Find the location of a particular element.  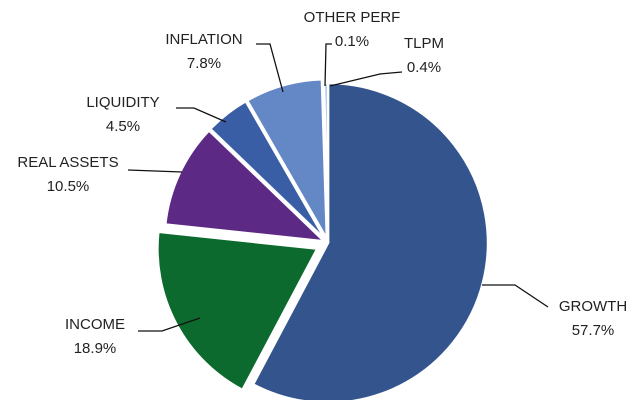

slice-label: LIQUIDITY is located at coordinates (122, 102).